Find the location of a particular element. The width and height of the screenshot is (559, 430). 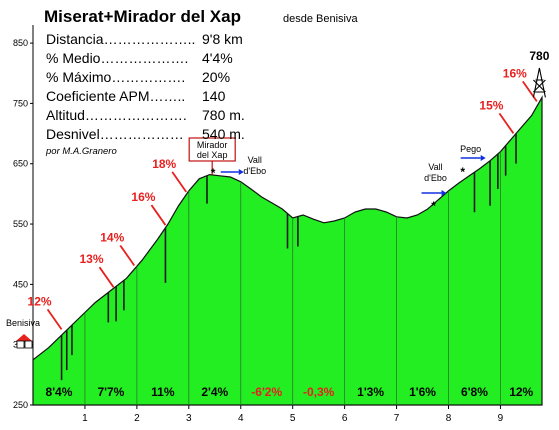

stat-value-maximo: 20% is located at coordinates (216, 77).